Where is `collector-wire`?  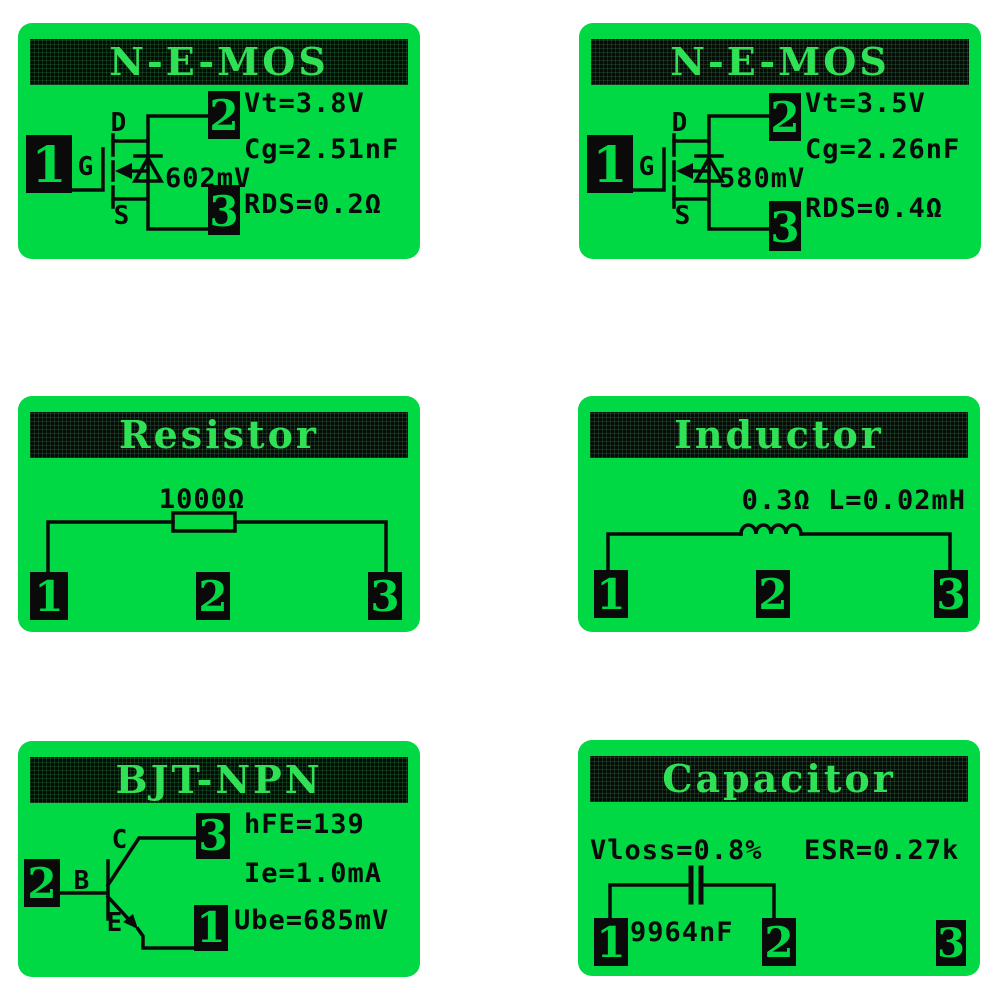 collector-wire is located at coordinates (151, 862).